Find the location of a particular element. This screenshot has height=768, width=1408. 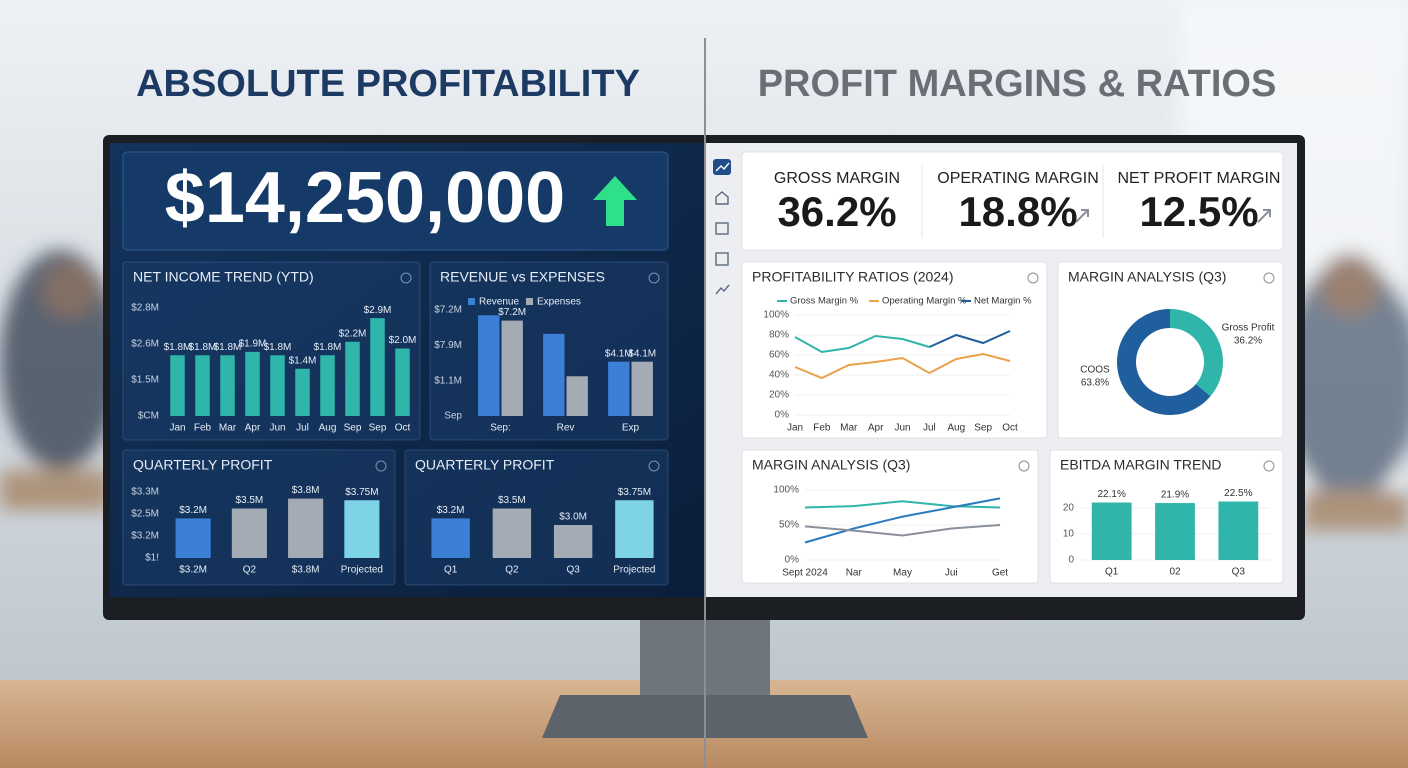

y-tick-label: $1! is located at coordinates (152, 558).